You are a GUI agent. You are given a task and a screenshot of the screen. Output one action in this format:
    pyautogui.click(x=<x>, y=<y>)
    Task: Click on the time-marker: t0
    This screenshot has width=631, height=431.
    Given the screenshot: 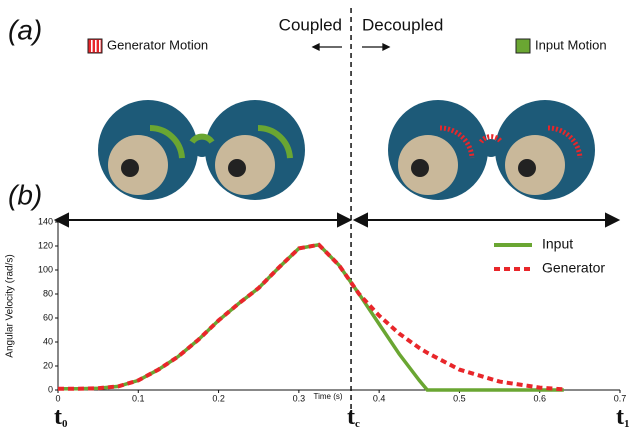 What is the action you would take?
    pyautogui.click(x=61, y=417)
    